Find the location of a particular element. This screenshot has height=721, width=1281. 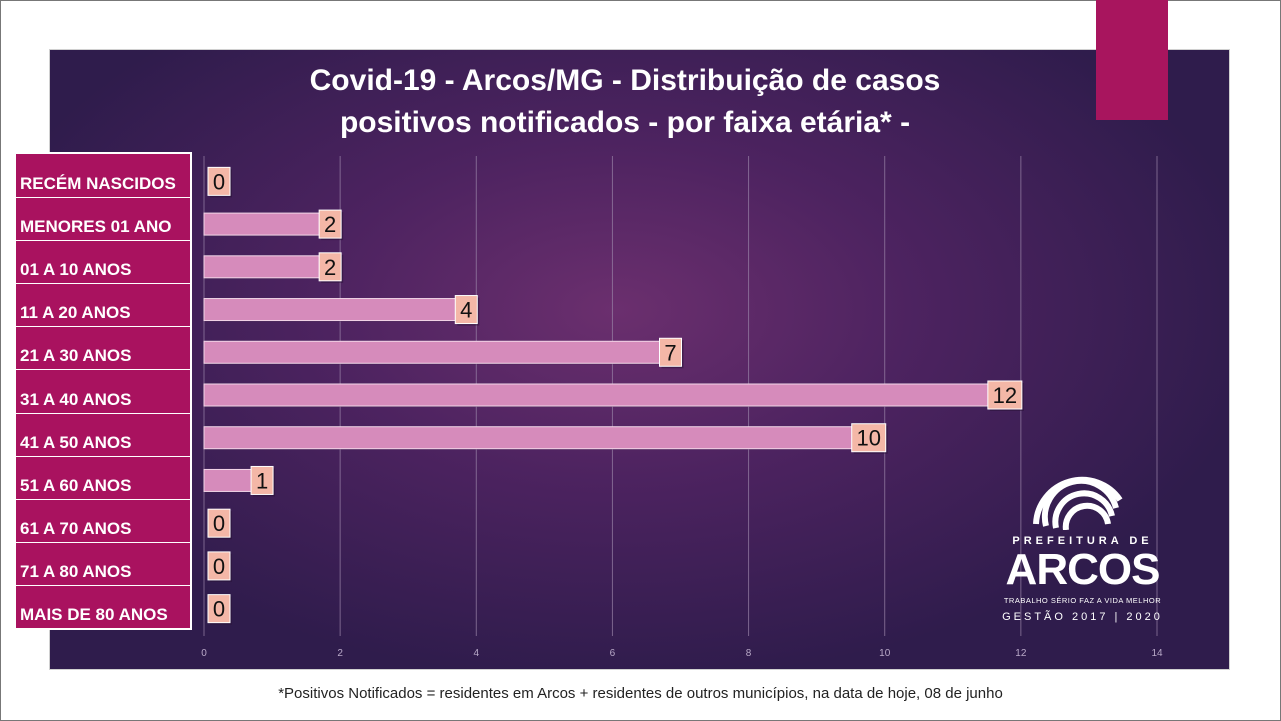

x-tick-label: 12 is located at coordinates (1021, 653).